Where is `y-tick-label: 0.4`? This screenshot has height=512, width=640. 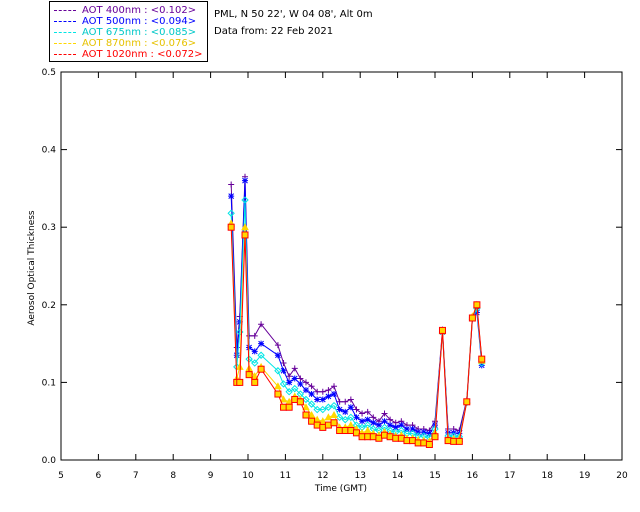
y-tick-label: 0.4 is located at coordinates (49, 151).